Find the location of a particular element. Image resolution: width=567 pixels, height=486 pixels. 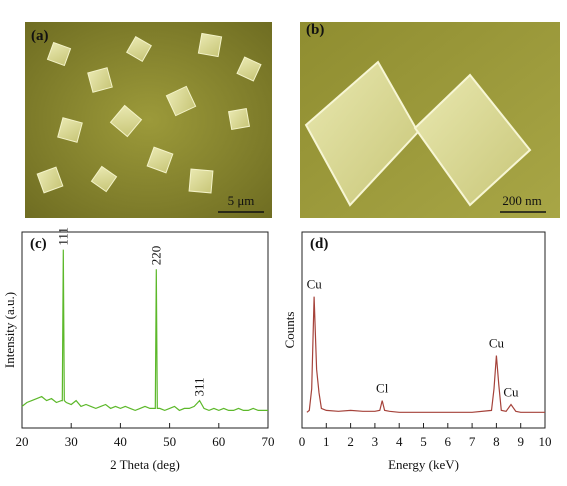

scale-bar-label: 200 nm is located at coordinates (521, 200).